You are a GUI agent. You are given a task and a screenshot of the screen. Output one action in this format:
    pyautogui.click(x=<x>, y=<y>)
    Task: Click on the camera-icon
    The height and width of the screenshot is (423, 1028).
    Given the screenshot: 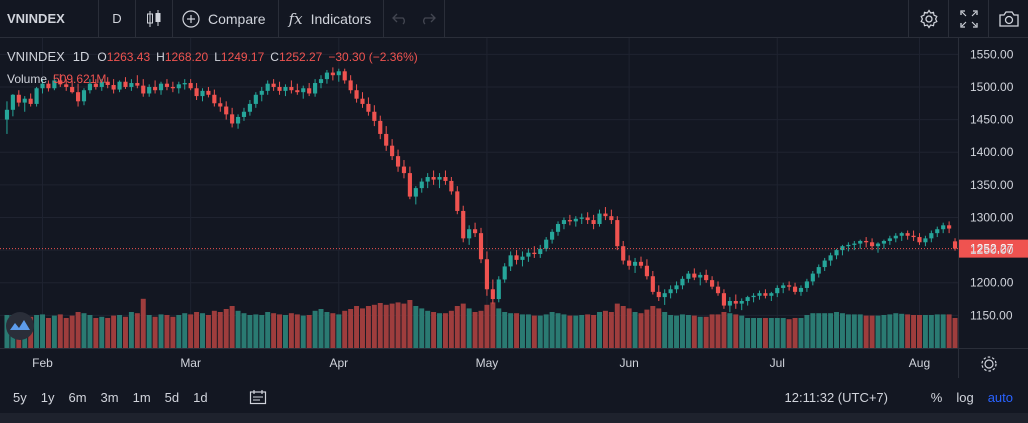 What is the action you would take?
    pyautogui.click(x=1008, y=19)
    